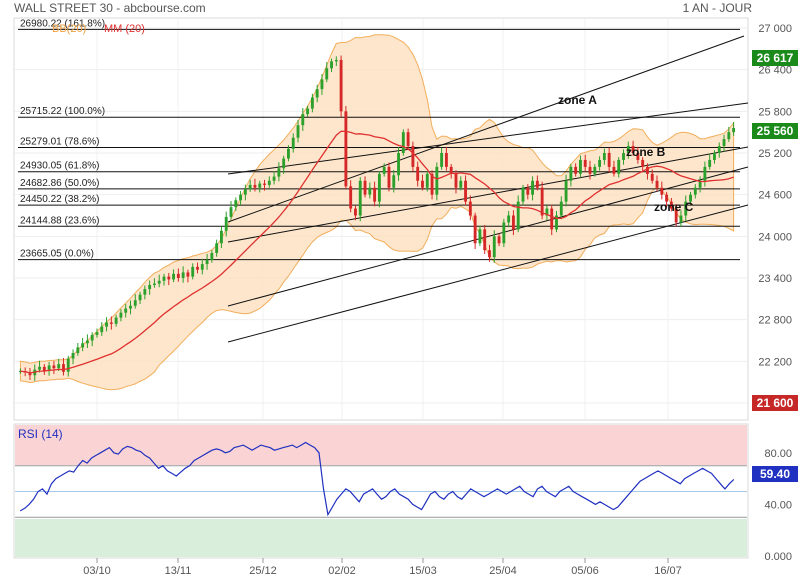 The width and height of the screenshot is (800, 580). I want to click on rsi-value: 59.40, so click(775, 474).